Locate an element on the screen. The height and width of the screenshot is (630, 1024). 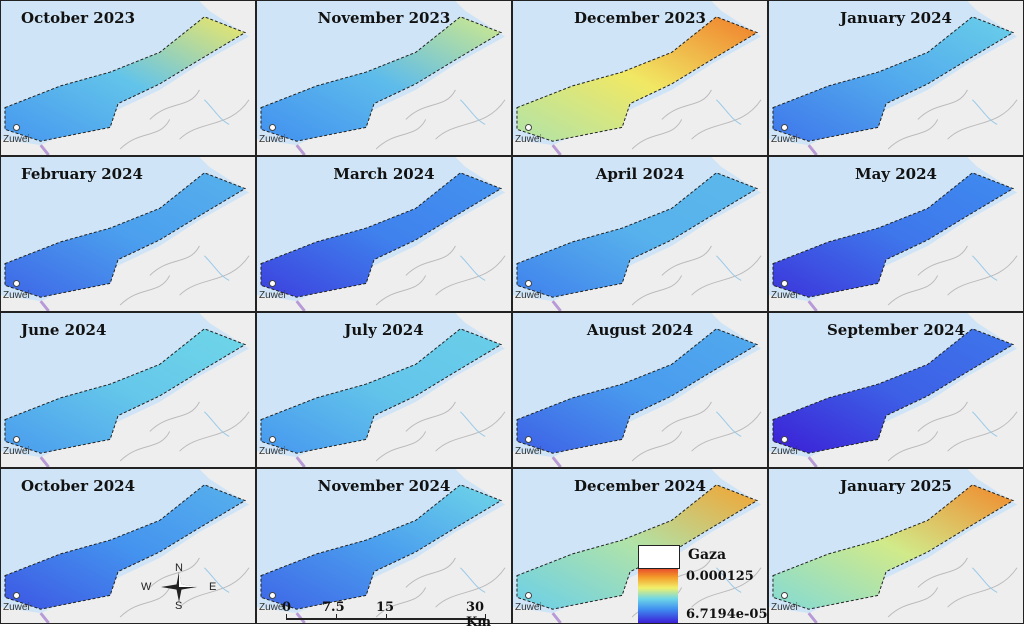
legend-max-value: 0.000125 is located at coordinates (720, 576).